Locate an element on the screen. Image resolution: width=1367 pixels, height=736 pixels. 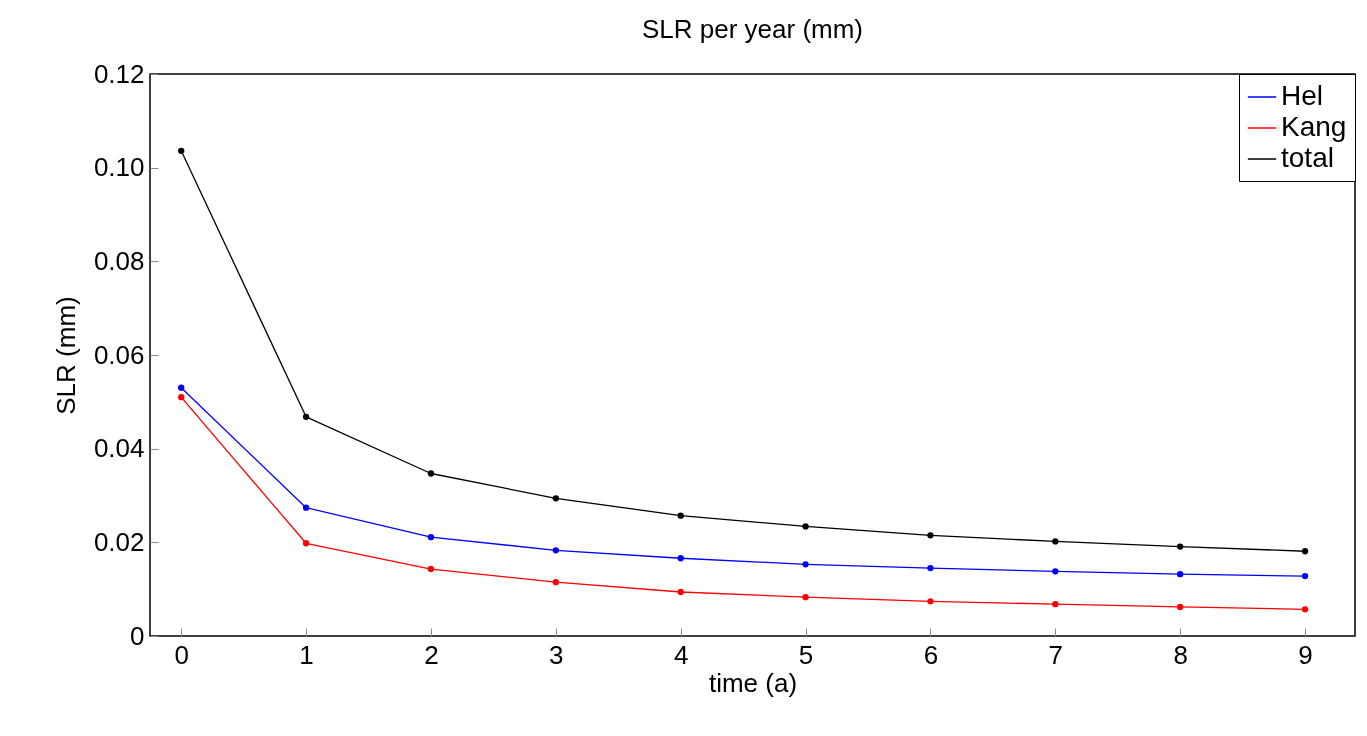
x-tick-label: 4 is located at coordinates (681, 654).